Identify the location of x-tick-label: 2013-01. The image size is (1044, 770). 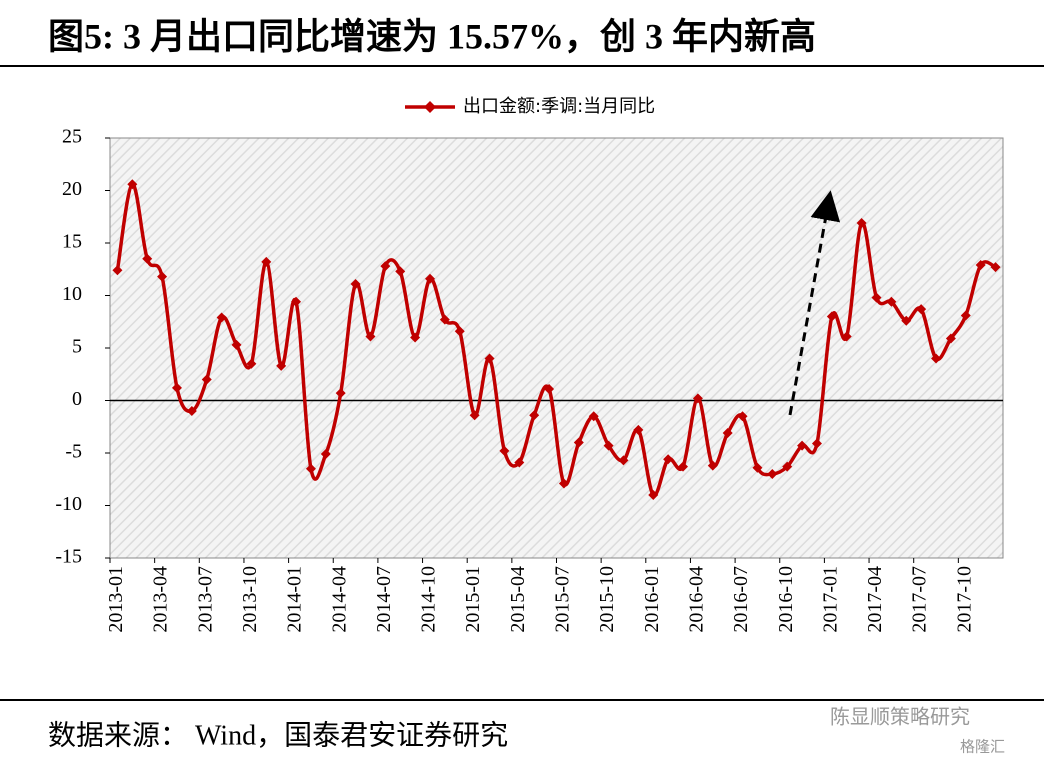
(116, 599).